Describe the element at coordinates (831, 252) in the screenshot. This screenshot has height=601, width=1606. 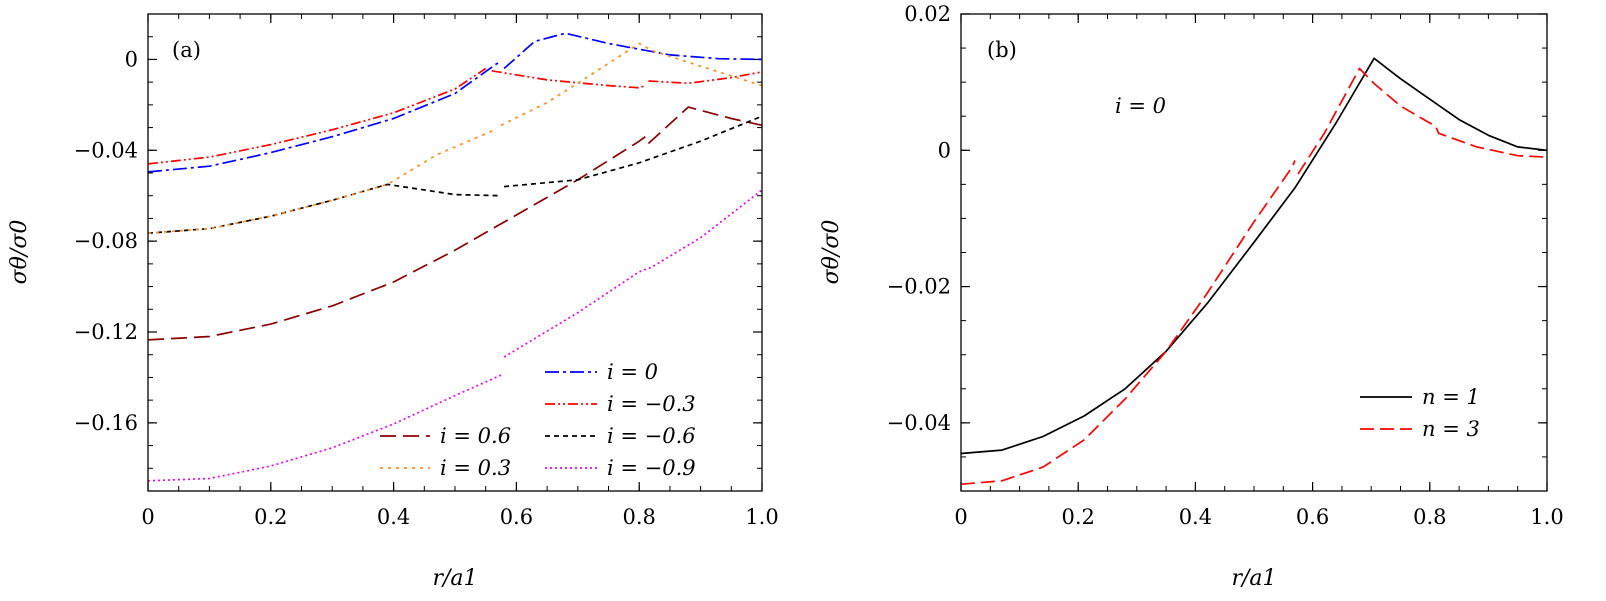
I see `panel-b-y-axis-label: σθ/σ0` at that location.